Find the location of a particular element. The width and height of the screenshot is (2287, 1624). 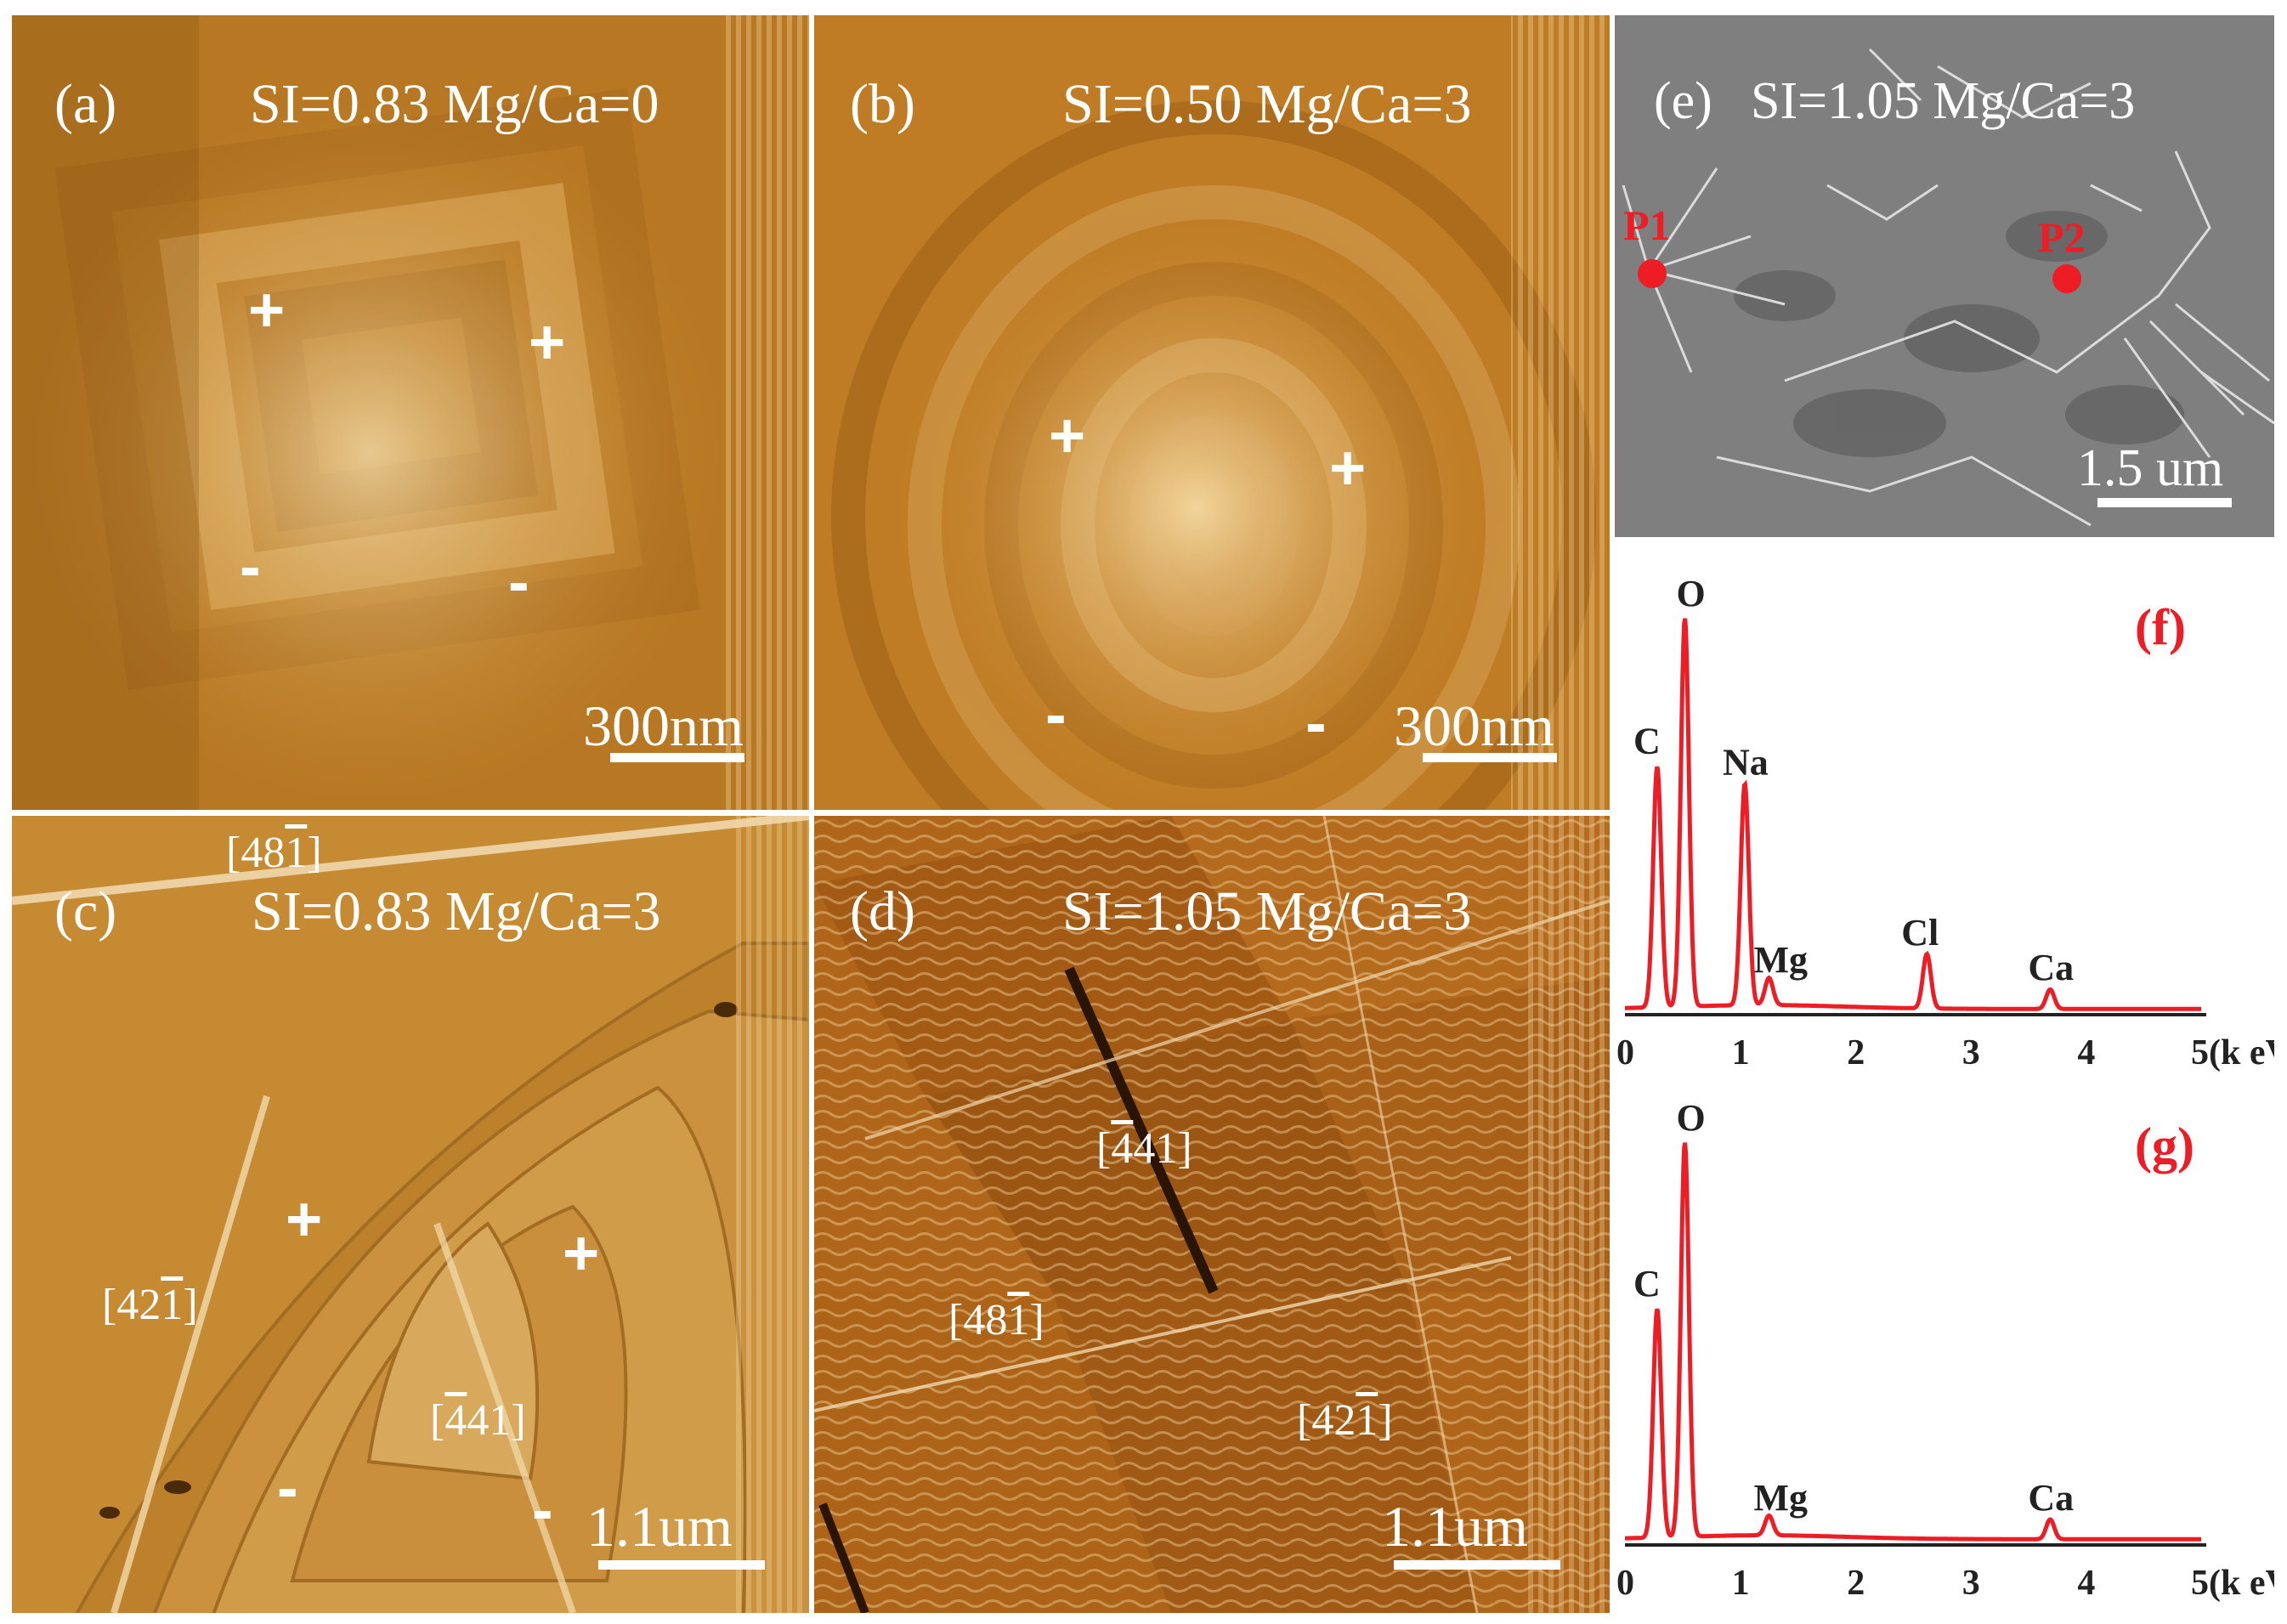

panel-a-condition: SI=0.83 Mg/Ca=0 is located at coordinates (454, 104).